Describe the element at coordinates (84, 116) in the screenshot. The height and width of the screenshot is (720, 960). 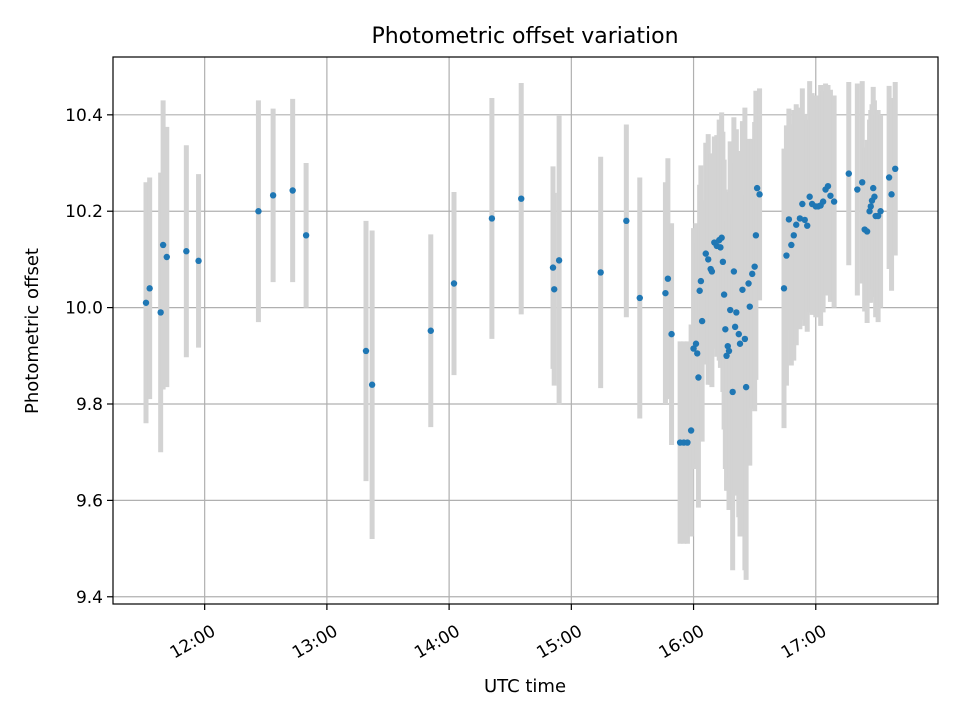
I see `y-tick-label: 10.4` at that location.